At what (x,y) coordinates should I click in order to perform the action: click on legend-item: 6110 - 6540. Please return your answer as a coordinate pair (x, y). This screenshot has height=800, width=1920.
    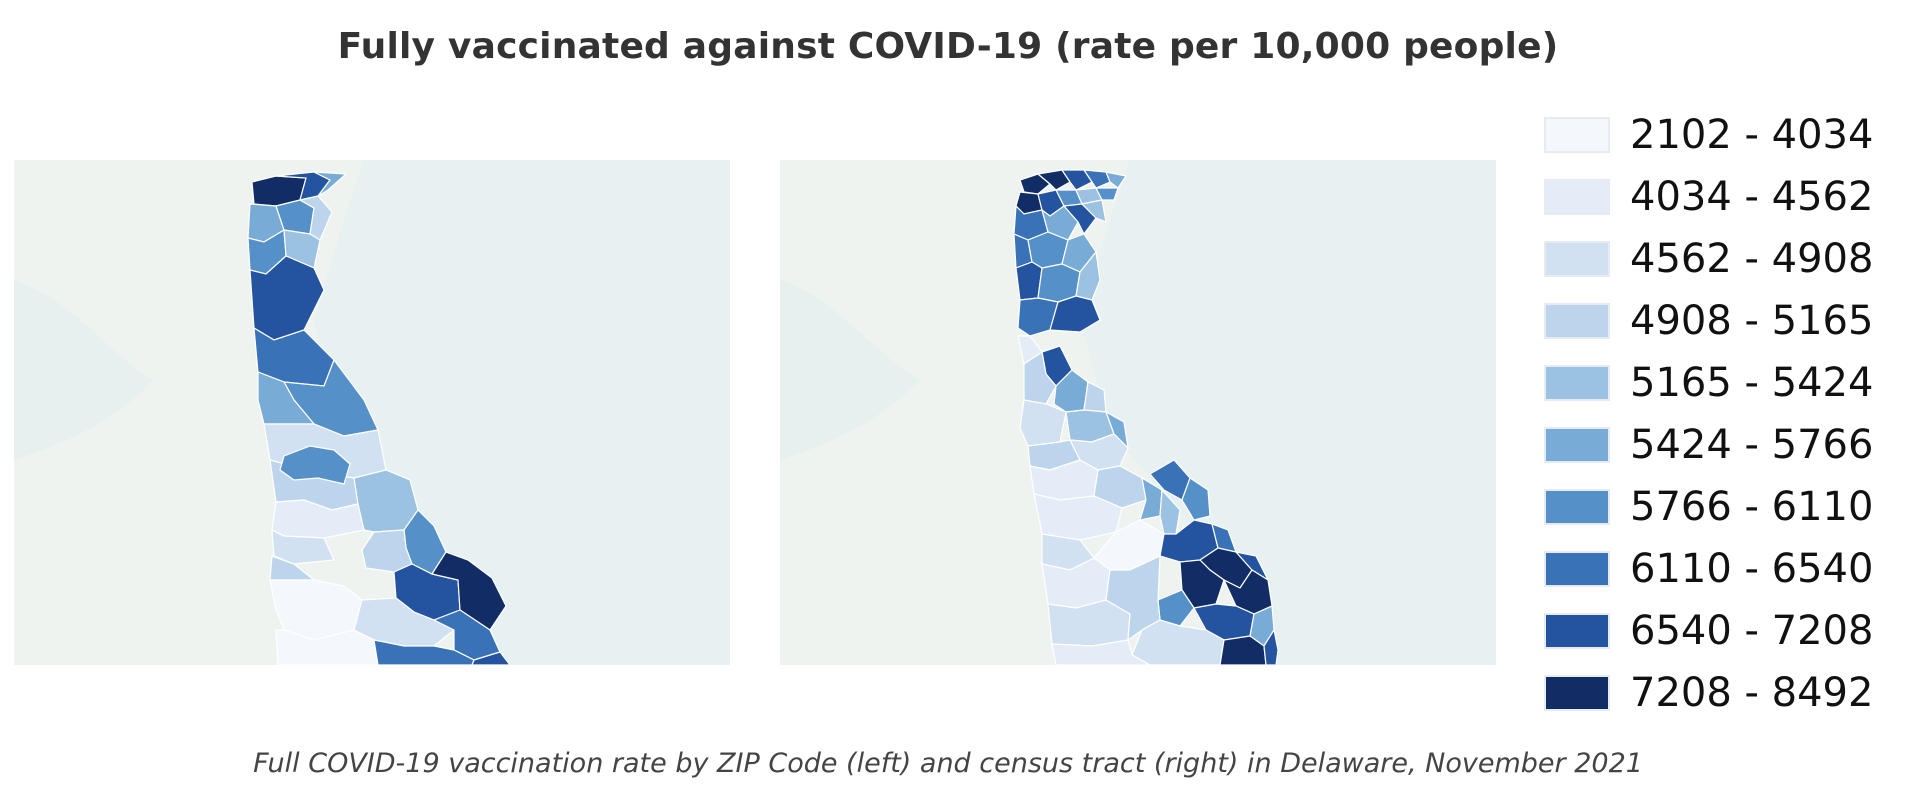
    Looking at the image, I should click on (1725, 578).